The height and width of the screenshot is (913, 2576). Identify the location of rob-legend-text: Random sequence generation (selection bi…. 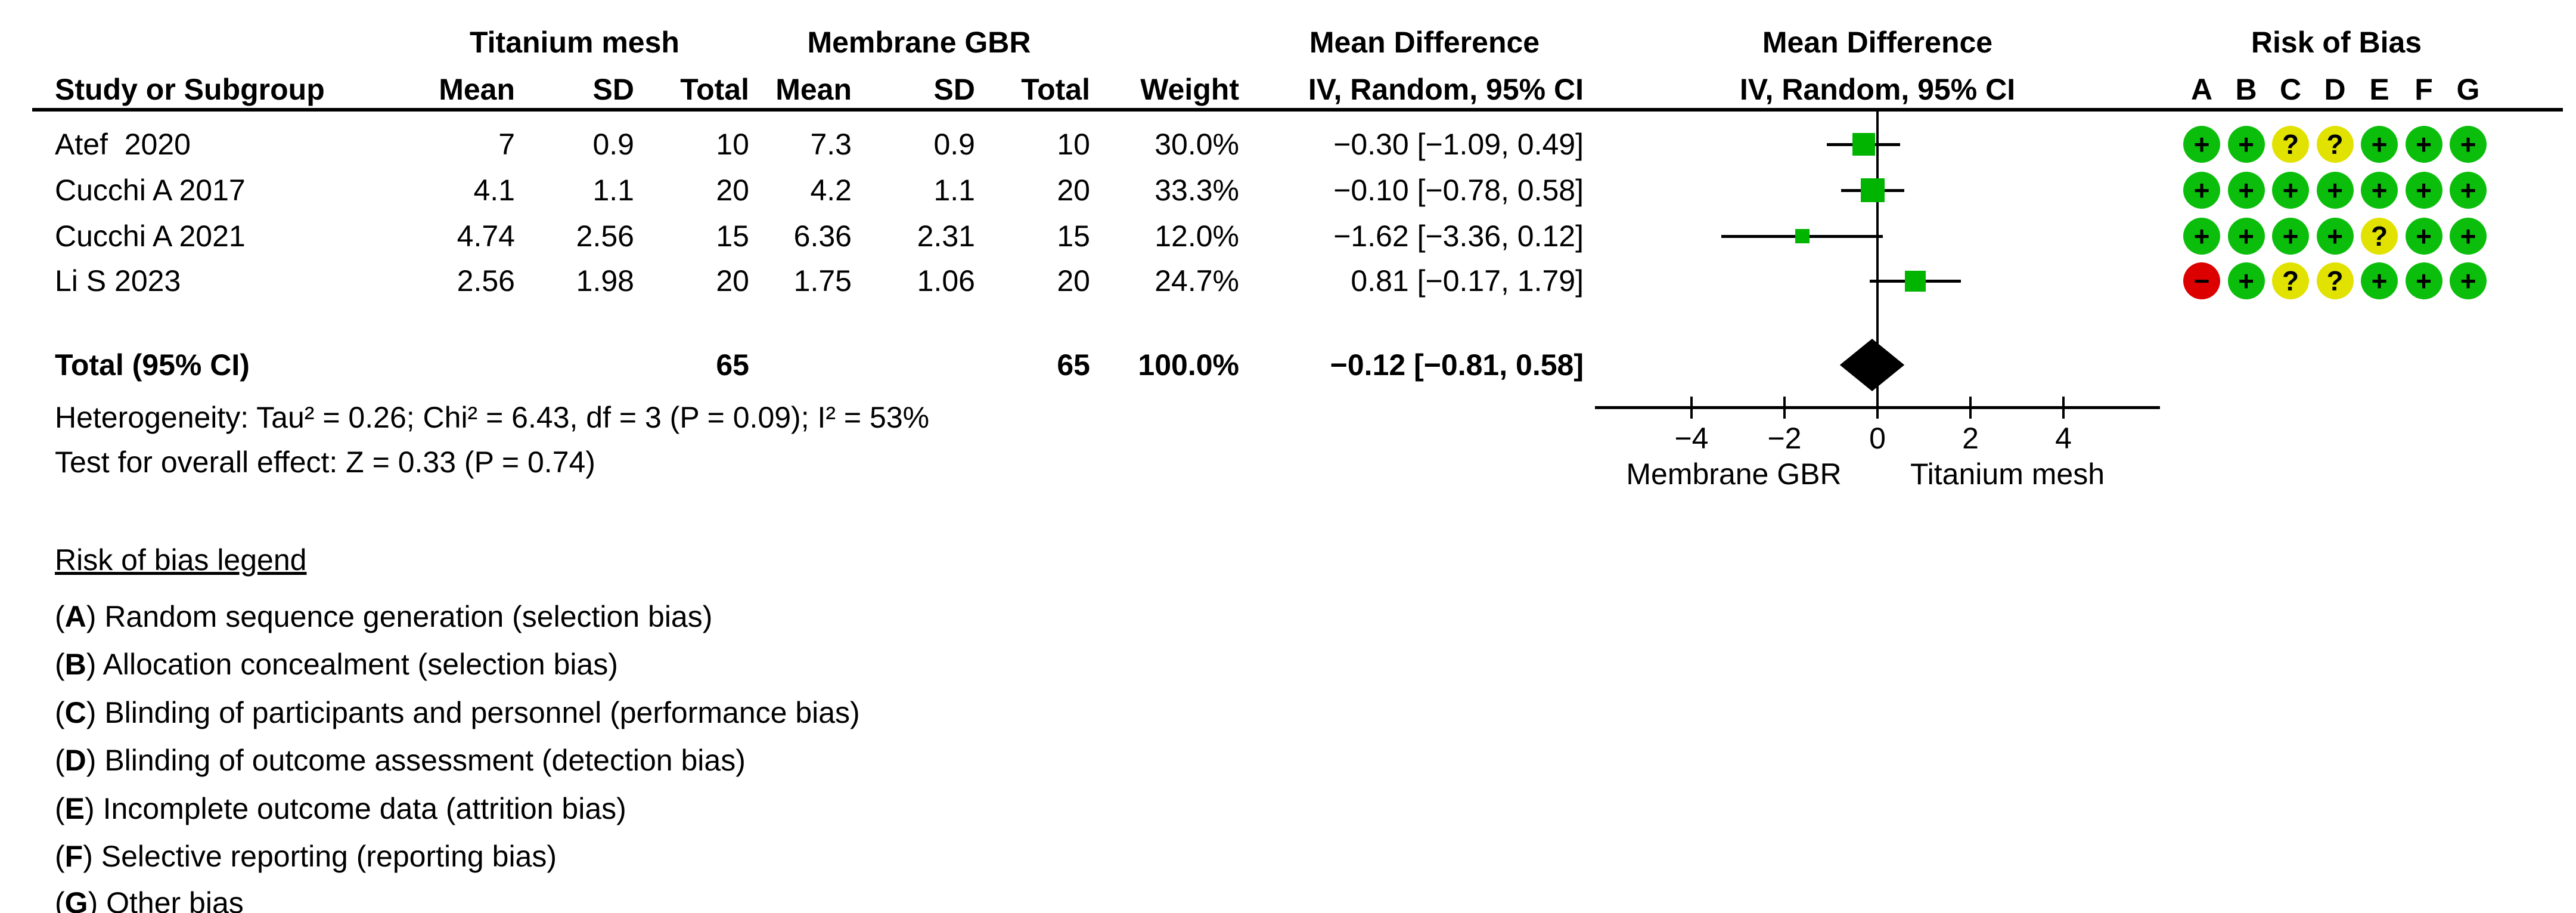
(409, 617).